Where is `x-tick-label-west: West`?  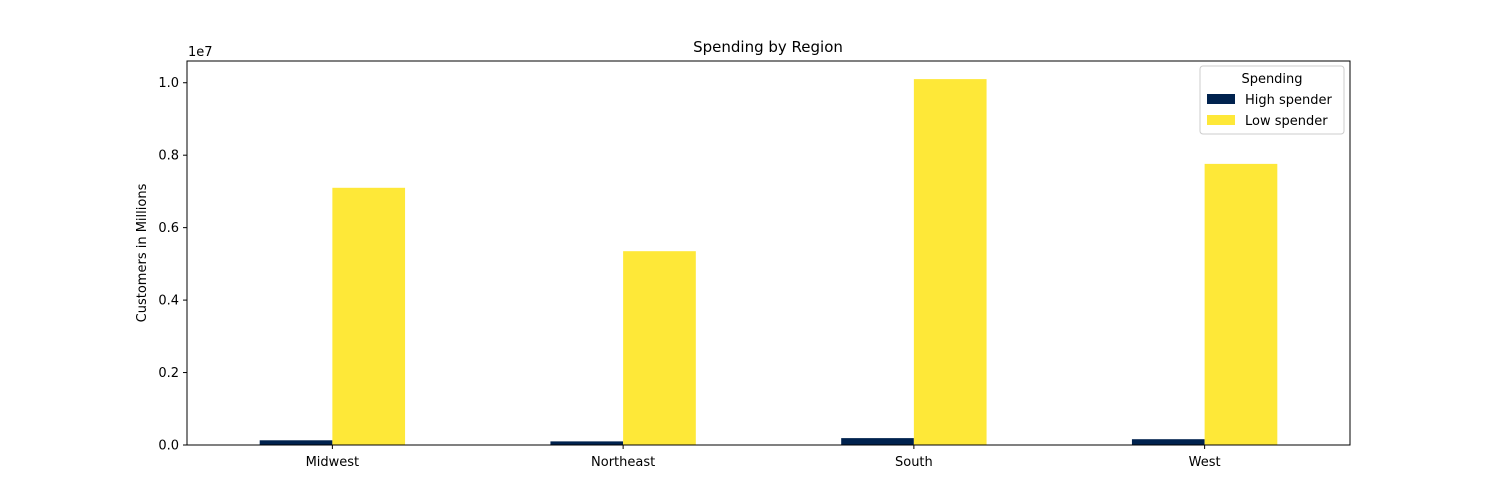 x-tick-label-west: West is located at coordinates (1205, 462).